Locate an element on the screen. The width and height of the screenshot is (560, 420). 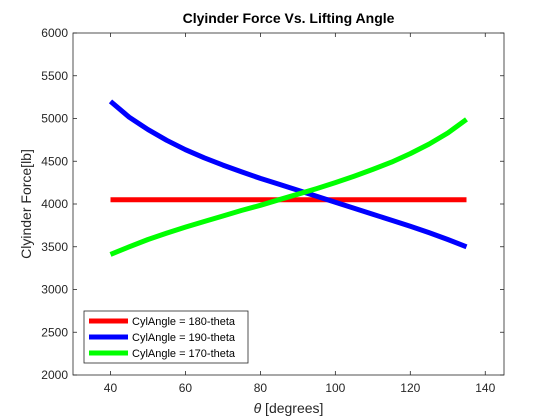
y-tick-label: 2000 is located at coordinates (54, 375).